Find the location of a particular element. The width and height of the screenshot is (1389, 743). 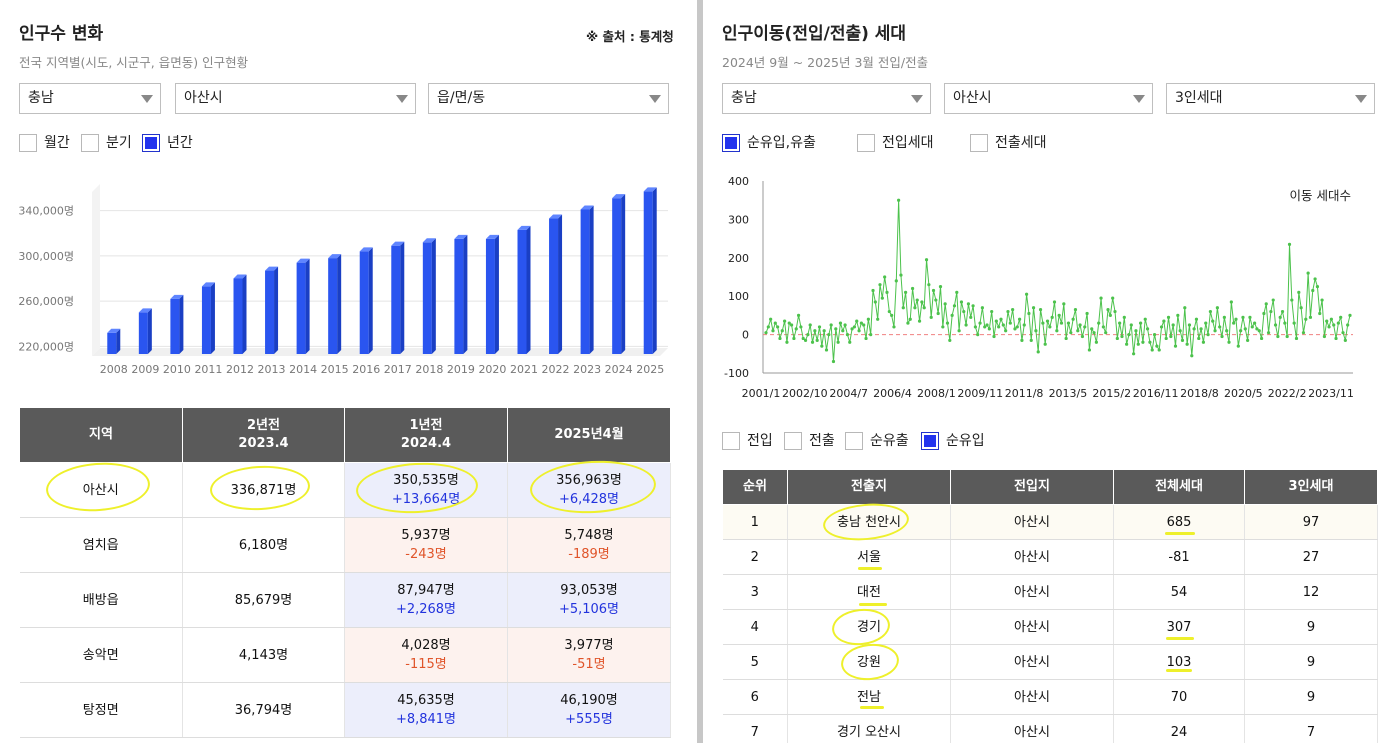

table-row: 7 경기 오산시 아산시 24 7 is located at coordinates (1050, 728).